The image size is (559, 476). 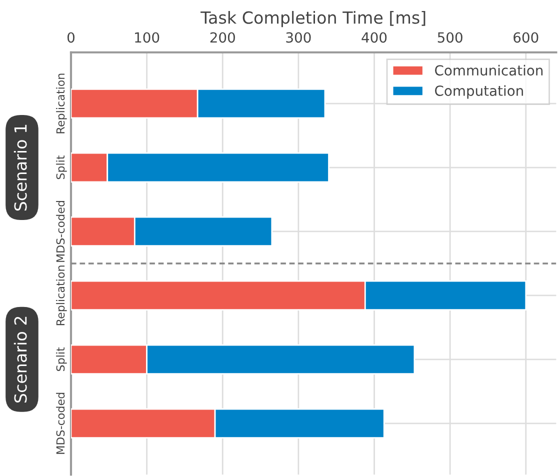 What do you see at coordinates (374, 37) in the screenshot?
I see `x-tick-label: 400` at bounding box center [374, 37].